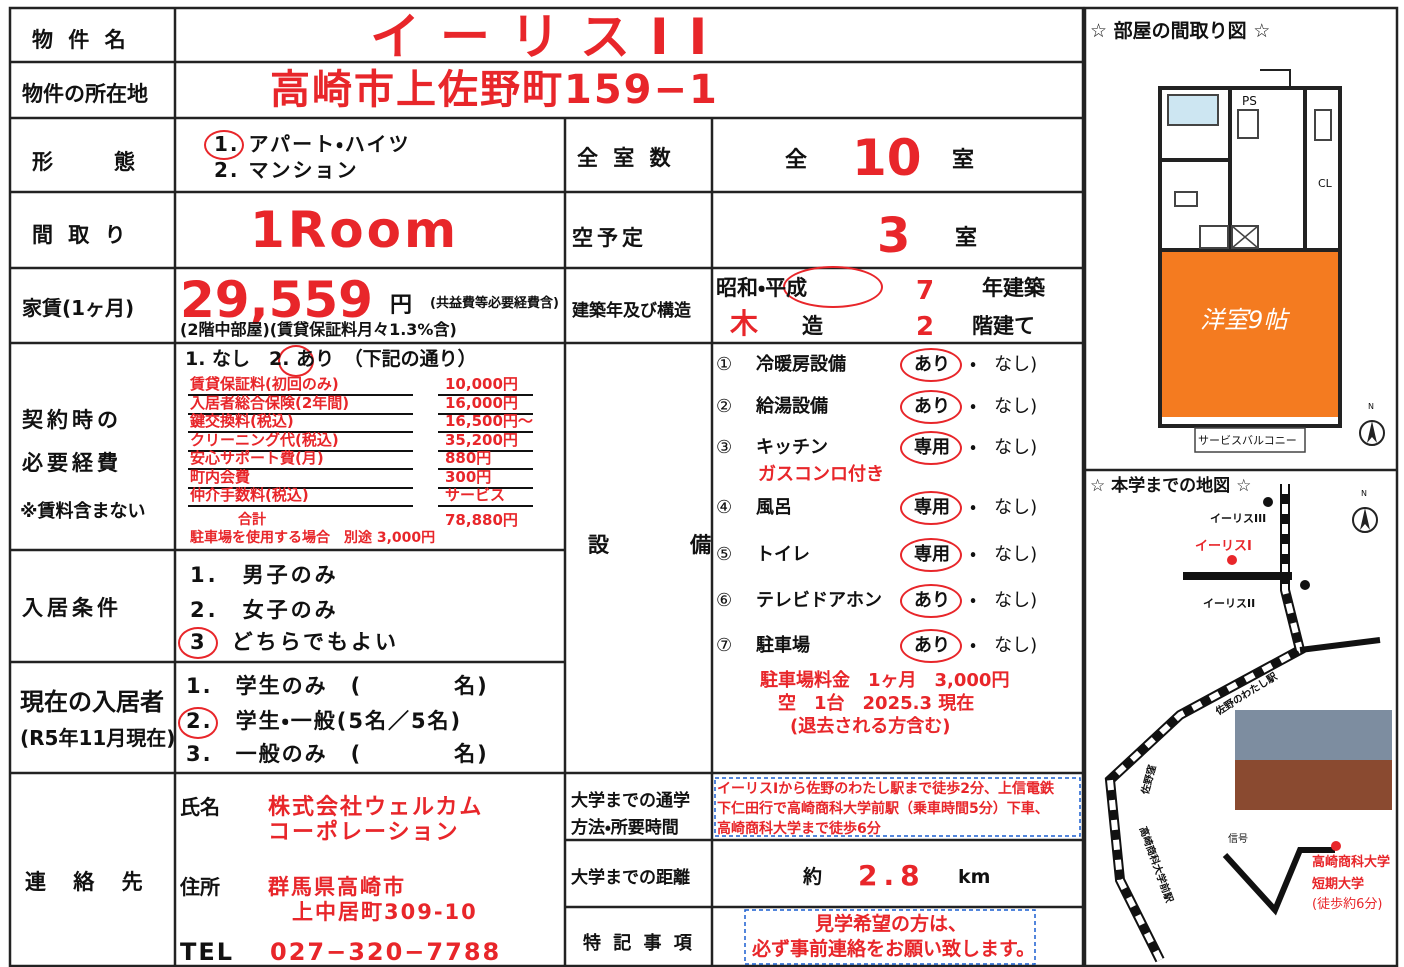 Image resolution: width=1404 pixels, height=967 pixels. I want to click on label: ※賃料含まない, so click(83, 511).